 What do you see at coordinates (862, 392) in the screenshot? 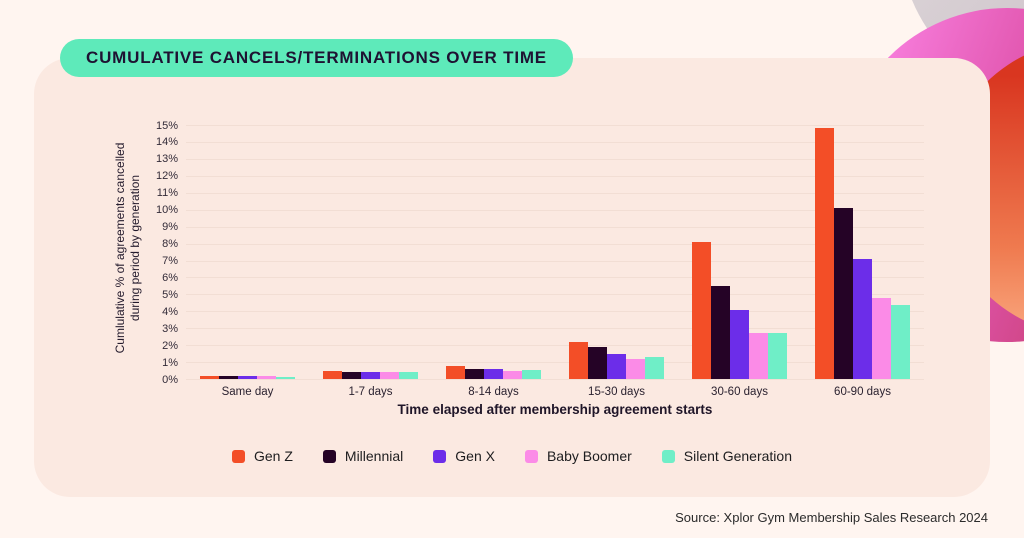
I see `category-label: 60-90 days` at bounding box center [862, 392].